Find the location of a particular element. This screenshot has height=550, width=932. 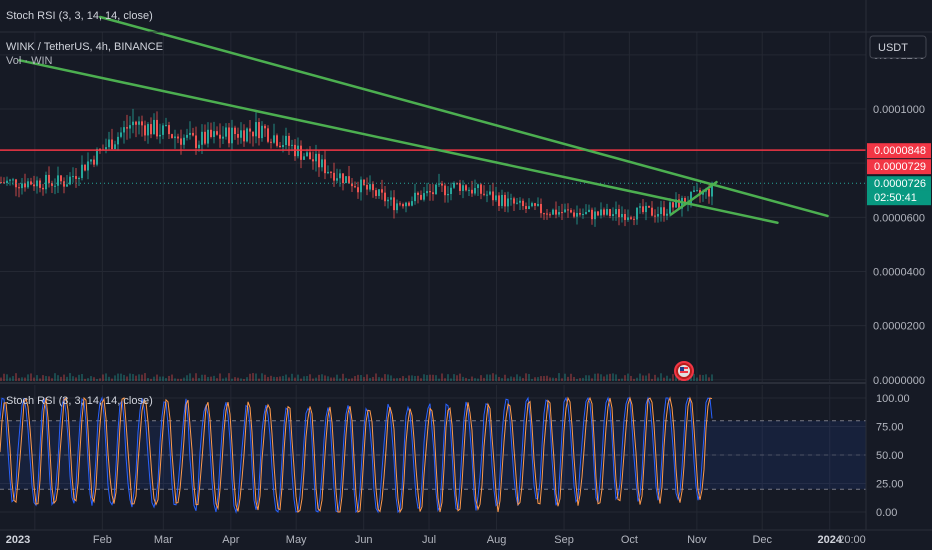

volume-bars is located at coordinates (356, 377).